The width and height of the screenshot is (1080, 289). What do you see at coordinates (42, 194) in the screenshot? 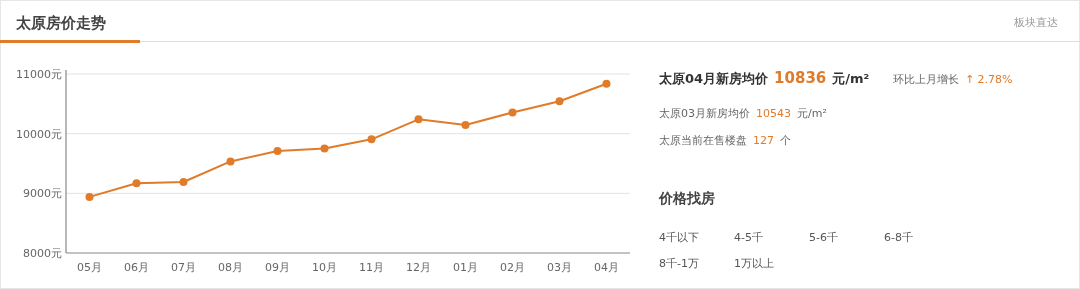
I see `y-tick-label: 9000元` at bounding box center [42, 194].